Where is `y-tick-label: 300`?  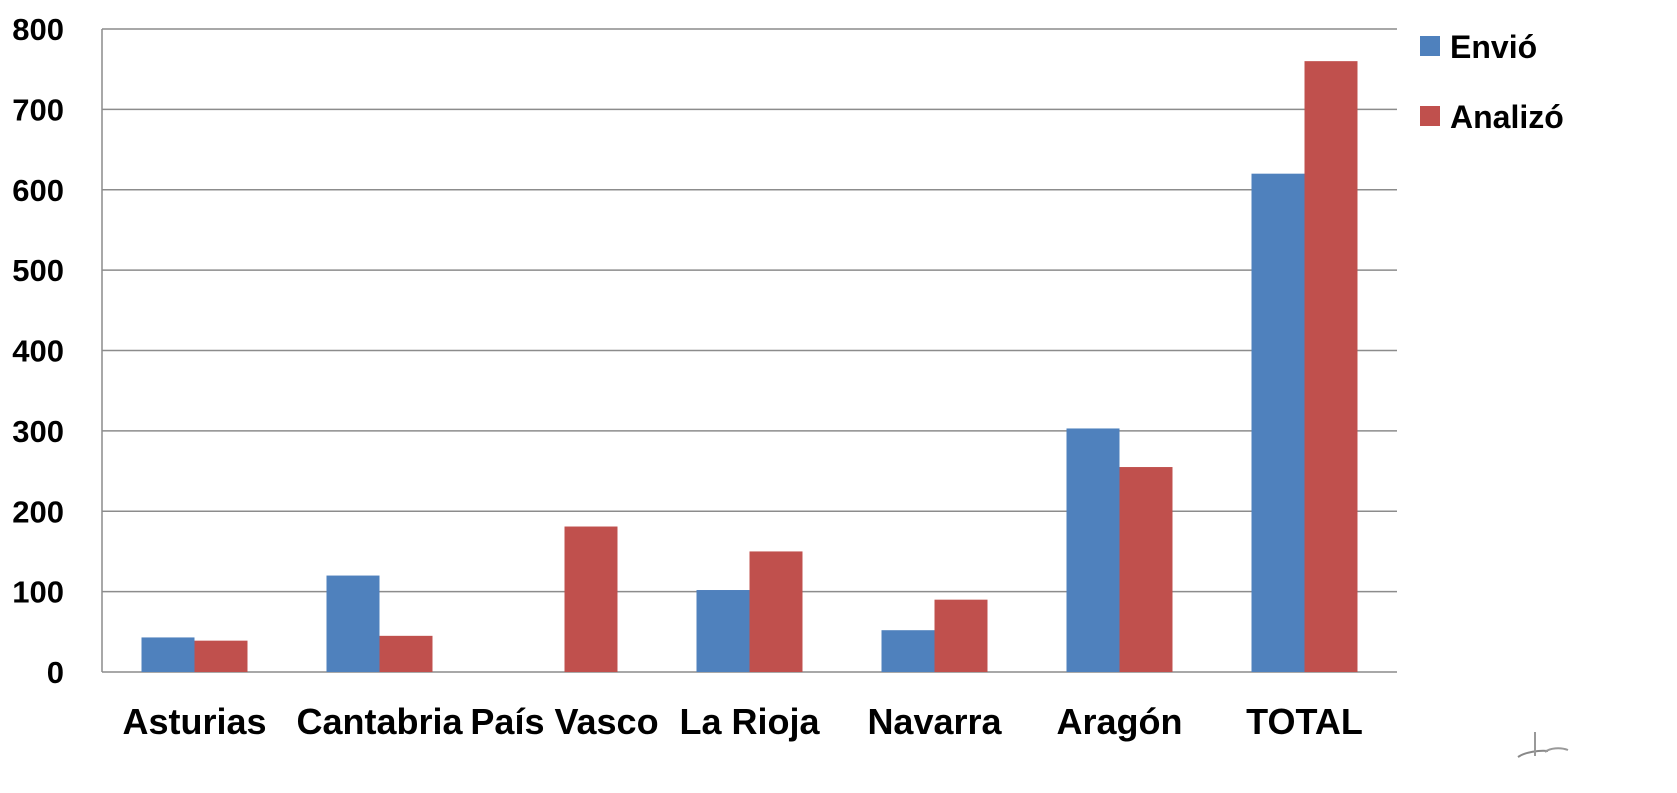 y-tick-label: 300 is located at coordinates (38, 431).